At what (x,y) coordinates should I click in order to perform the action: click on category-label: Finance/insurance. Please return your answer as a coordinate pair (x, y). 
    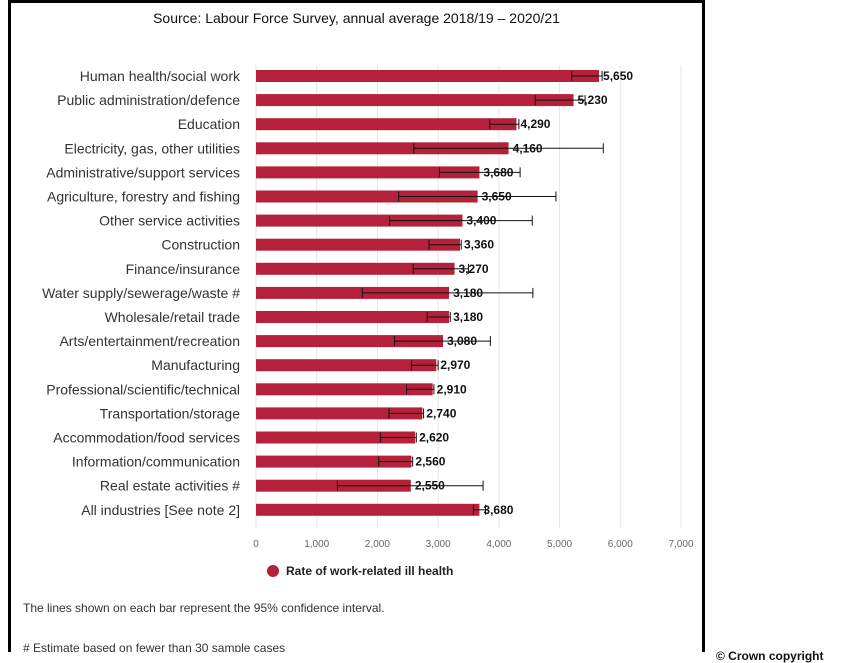
    Looking at the image, I should click on (183, 269).